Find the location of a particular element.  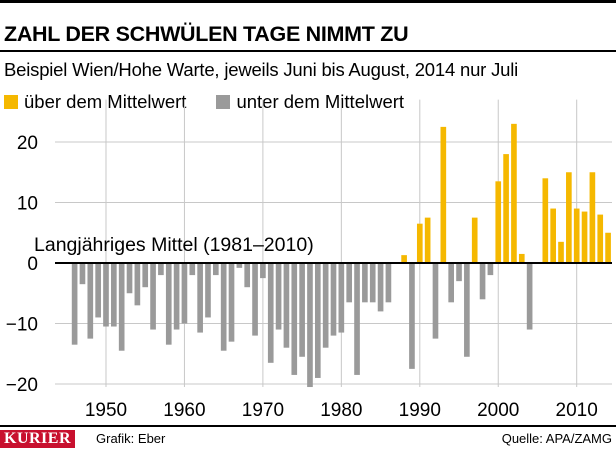

x-tick-label: 1980 is located at coordinates (341, 410).